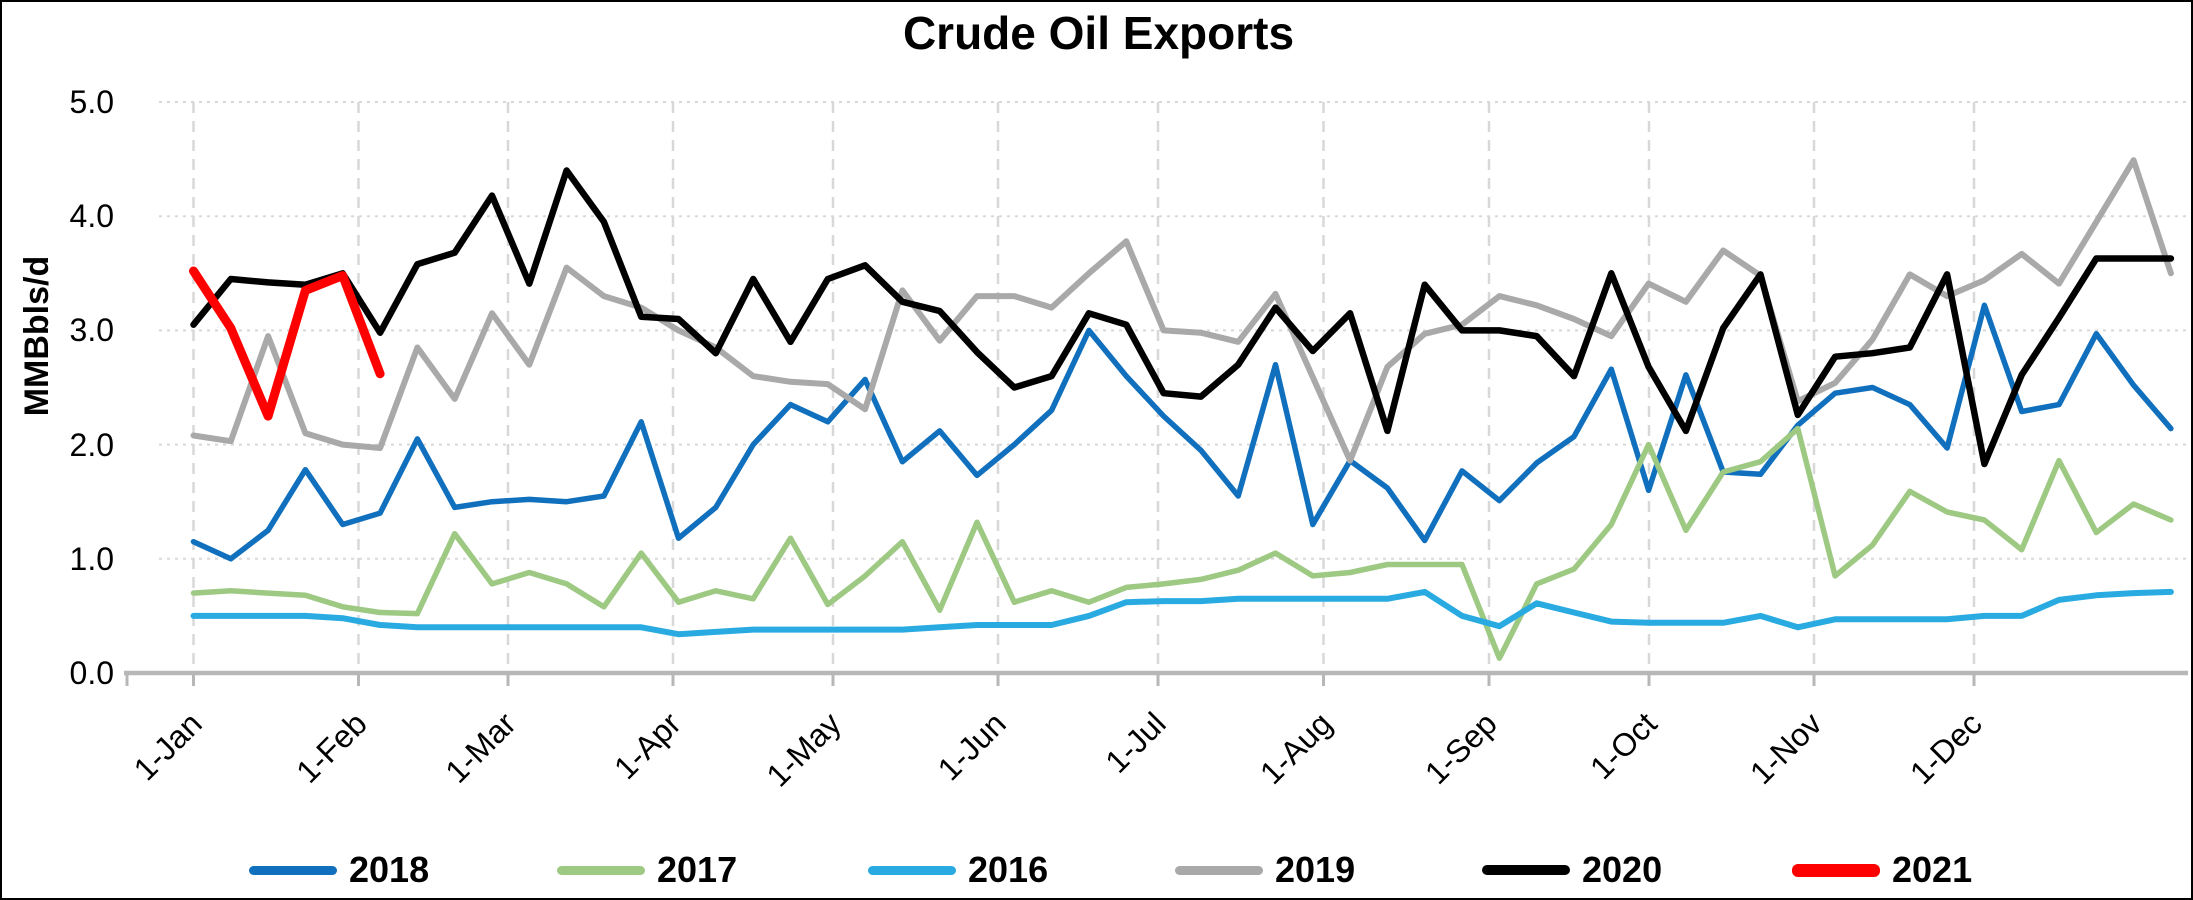  Describe the element at coordinates (697, 869) in the screenshot. I see `legend-label-2017: 2017` at that location.